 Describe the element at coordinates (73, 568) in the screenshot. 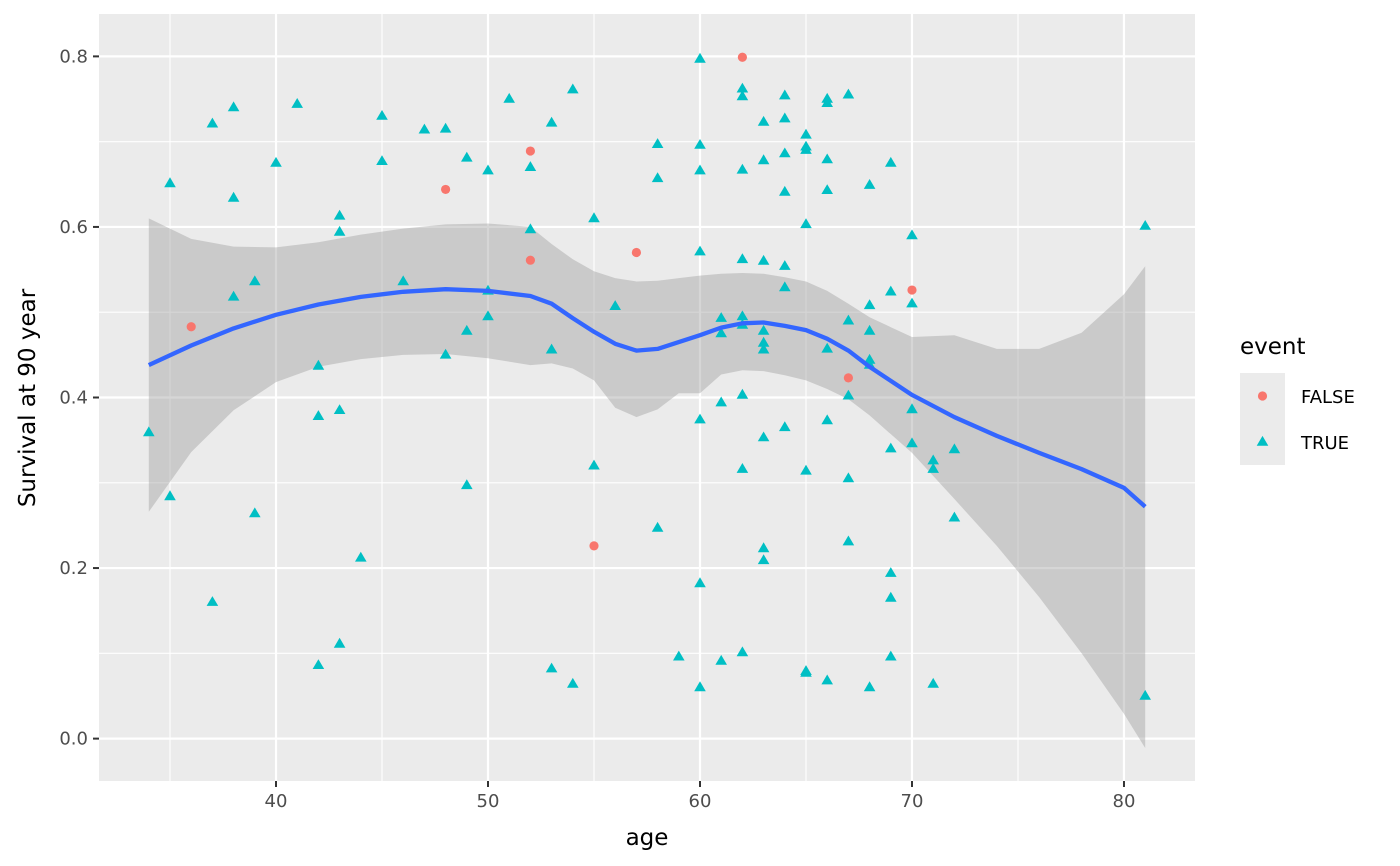

I see `y-tick-label: 0.2` at that location.